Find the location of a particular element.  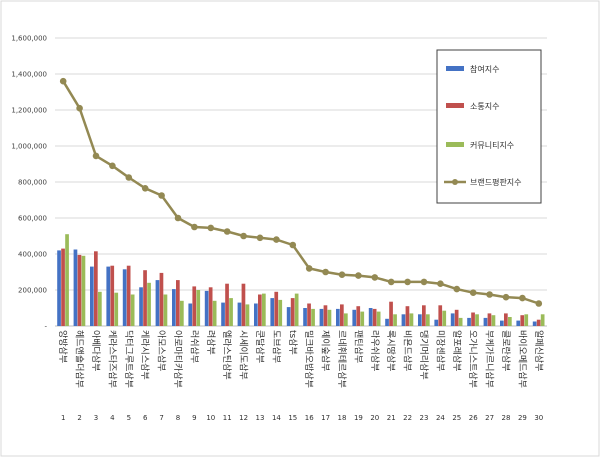

y-tick-label: 1,400,000 is located at coordinates (29, 75).